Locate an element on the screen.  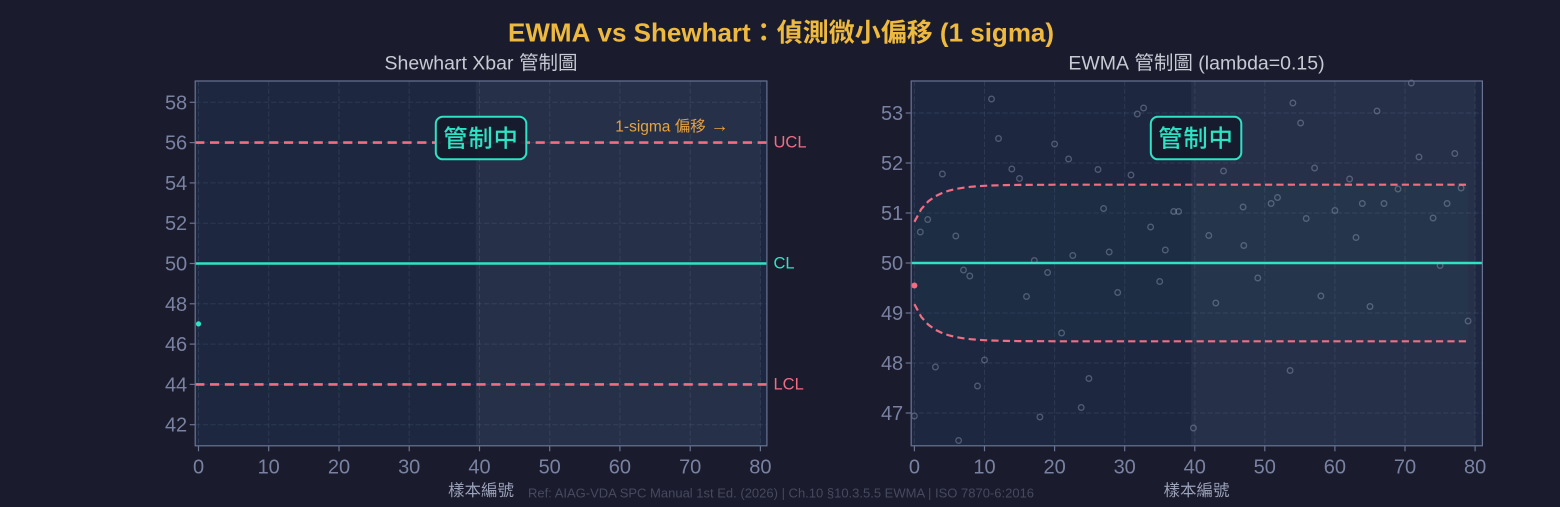
svg-text: EWMA vs Shewhart is located at coordinates (629, 33).